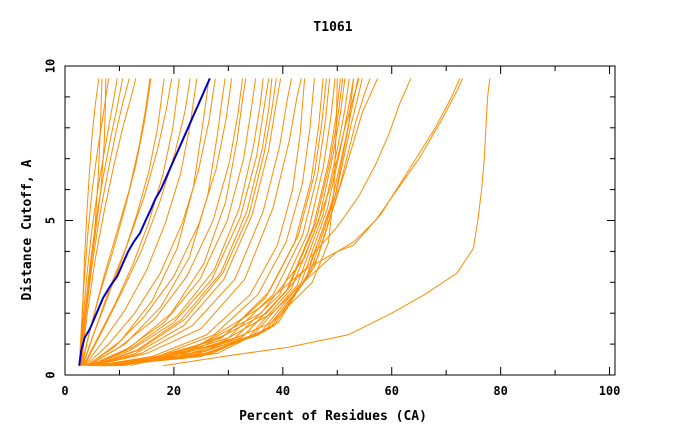 This screenshot has height=445, width=680. What do you see at coordinates (500, 391) in the screenshot?
I see `x-tick-label-80: 80` at bounding box center [500, 391].